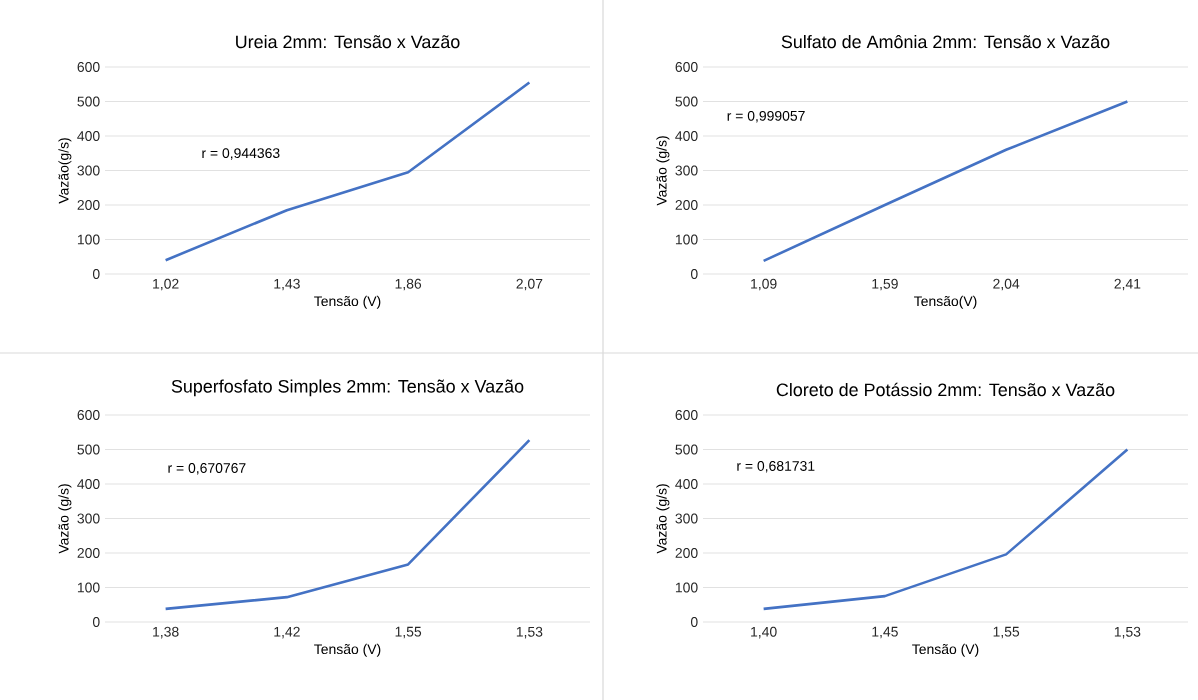 The height and width of the screenshot is (700, 1198). What do you see at coordinates (764, 632) in the screenshot?
I see `x-tick-label: 1,40` at bounding box center [764, 632].